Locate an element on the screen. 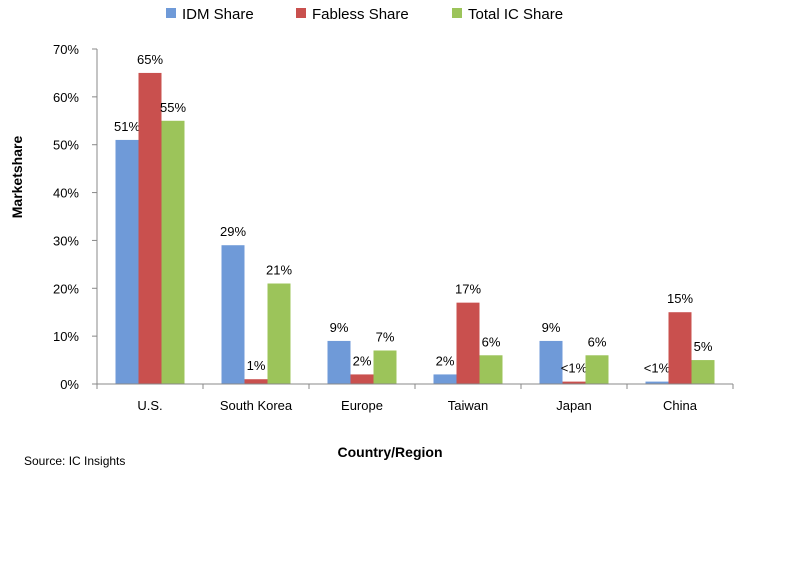  y-tick-label: 60% is located at coordinates (66, 97).